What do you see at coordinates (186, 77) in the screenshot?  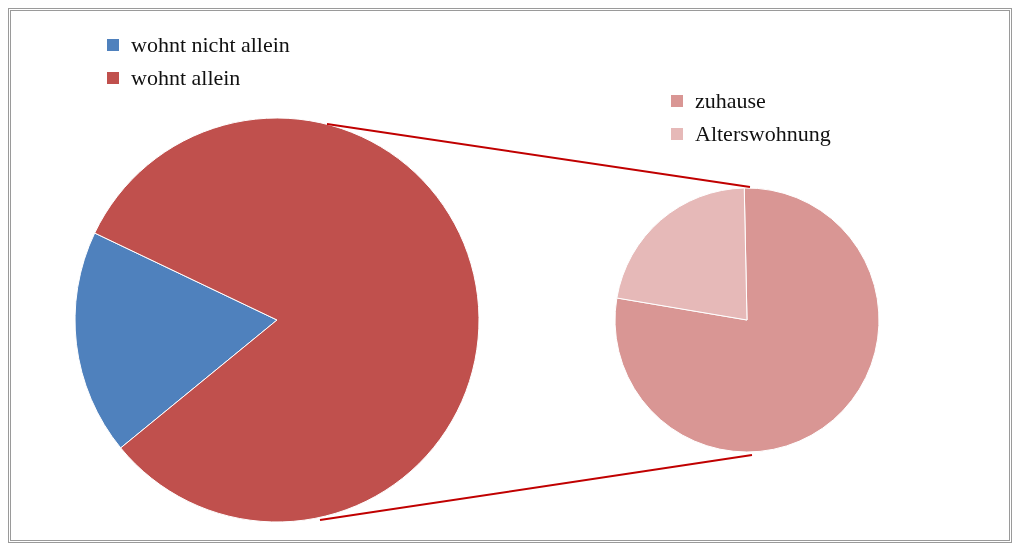 I see `legend-label: wohnt allein` at bounding box center [186, 77].